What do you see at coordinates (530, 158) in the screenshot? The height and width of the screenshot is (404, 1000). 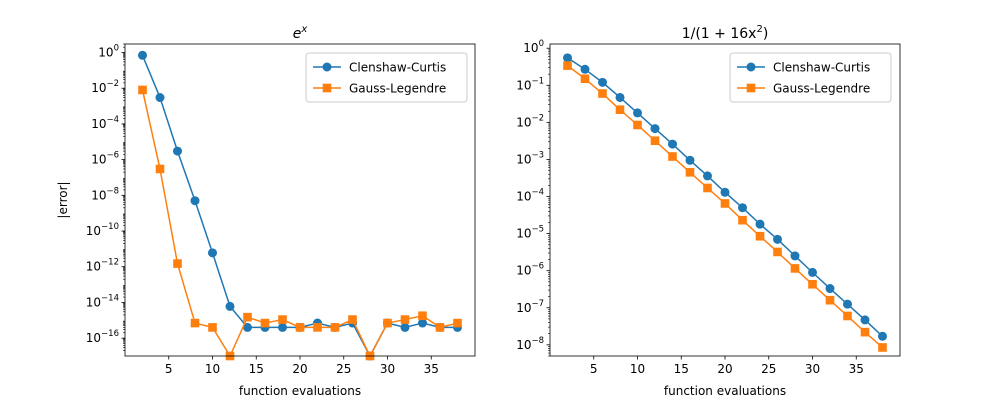 I see `y-tick-label: 10⁻³` at bounding box center [530, 158].